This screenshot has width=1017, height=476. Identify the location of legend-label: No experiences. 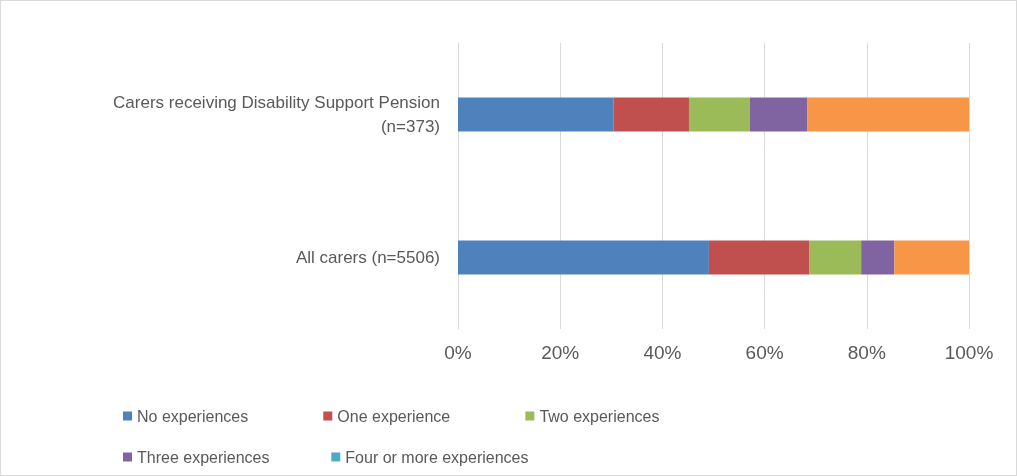
(228, 416).